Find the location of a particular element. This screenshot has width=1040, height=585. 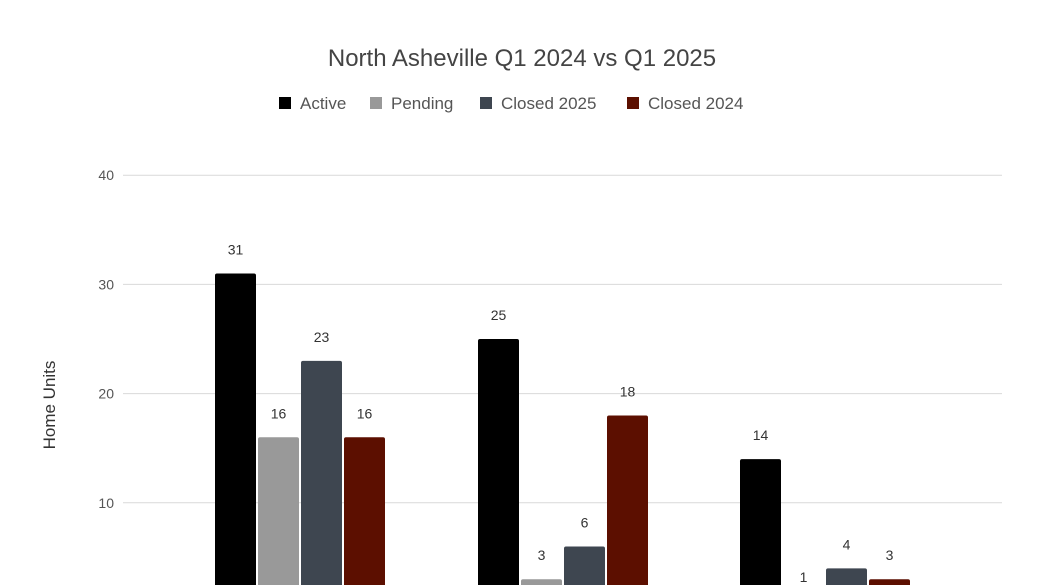

legend: Active Pending Closed 2025 Closed 2024 is located at coordinates (511, 103).